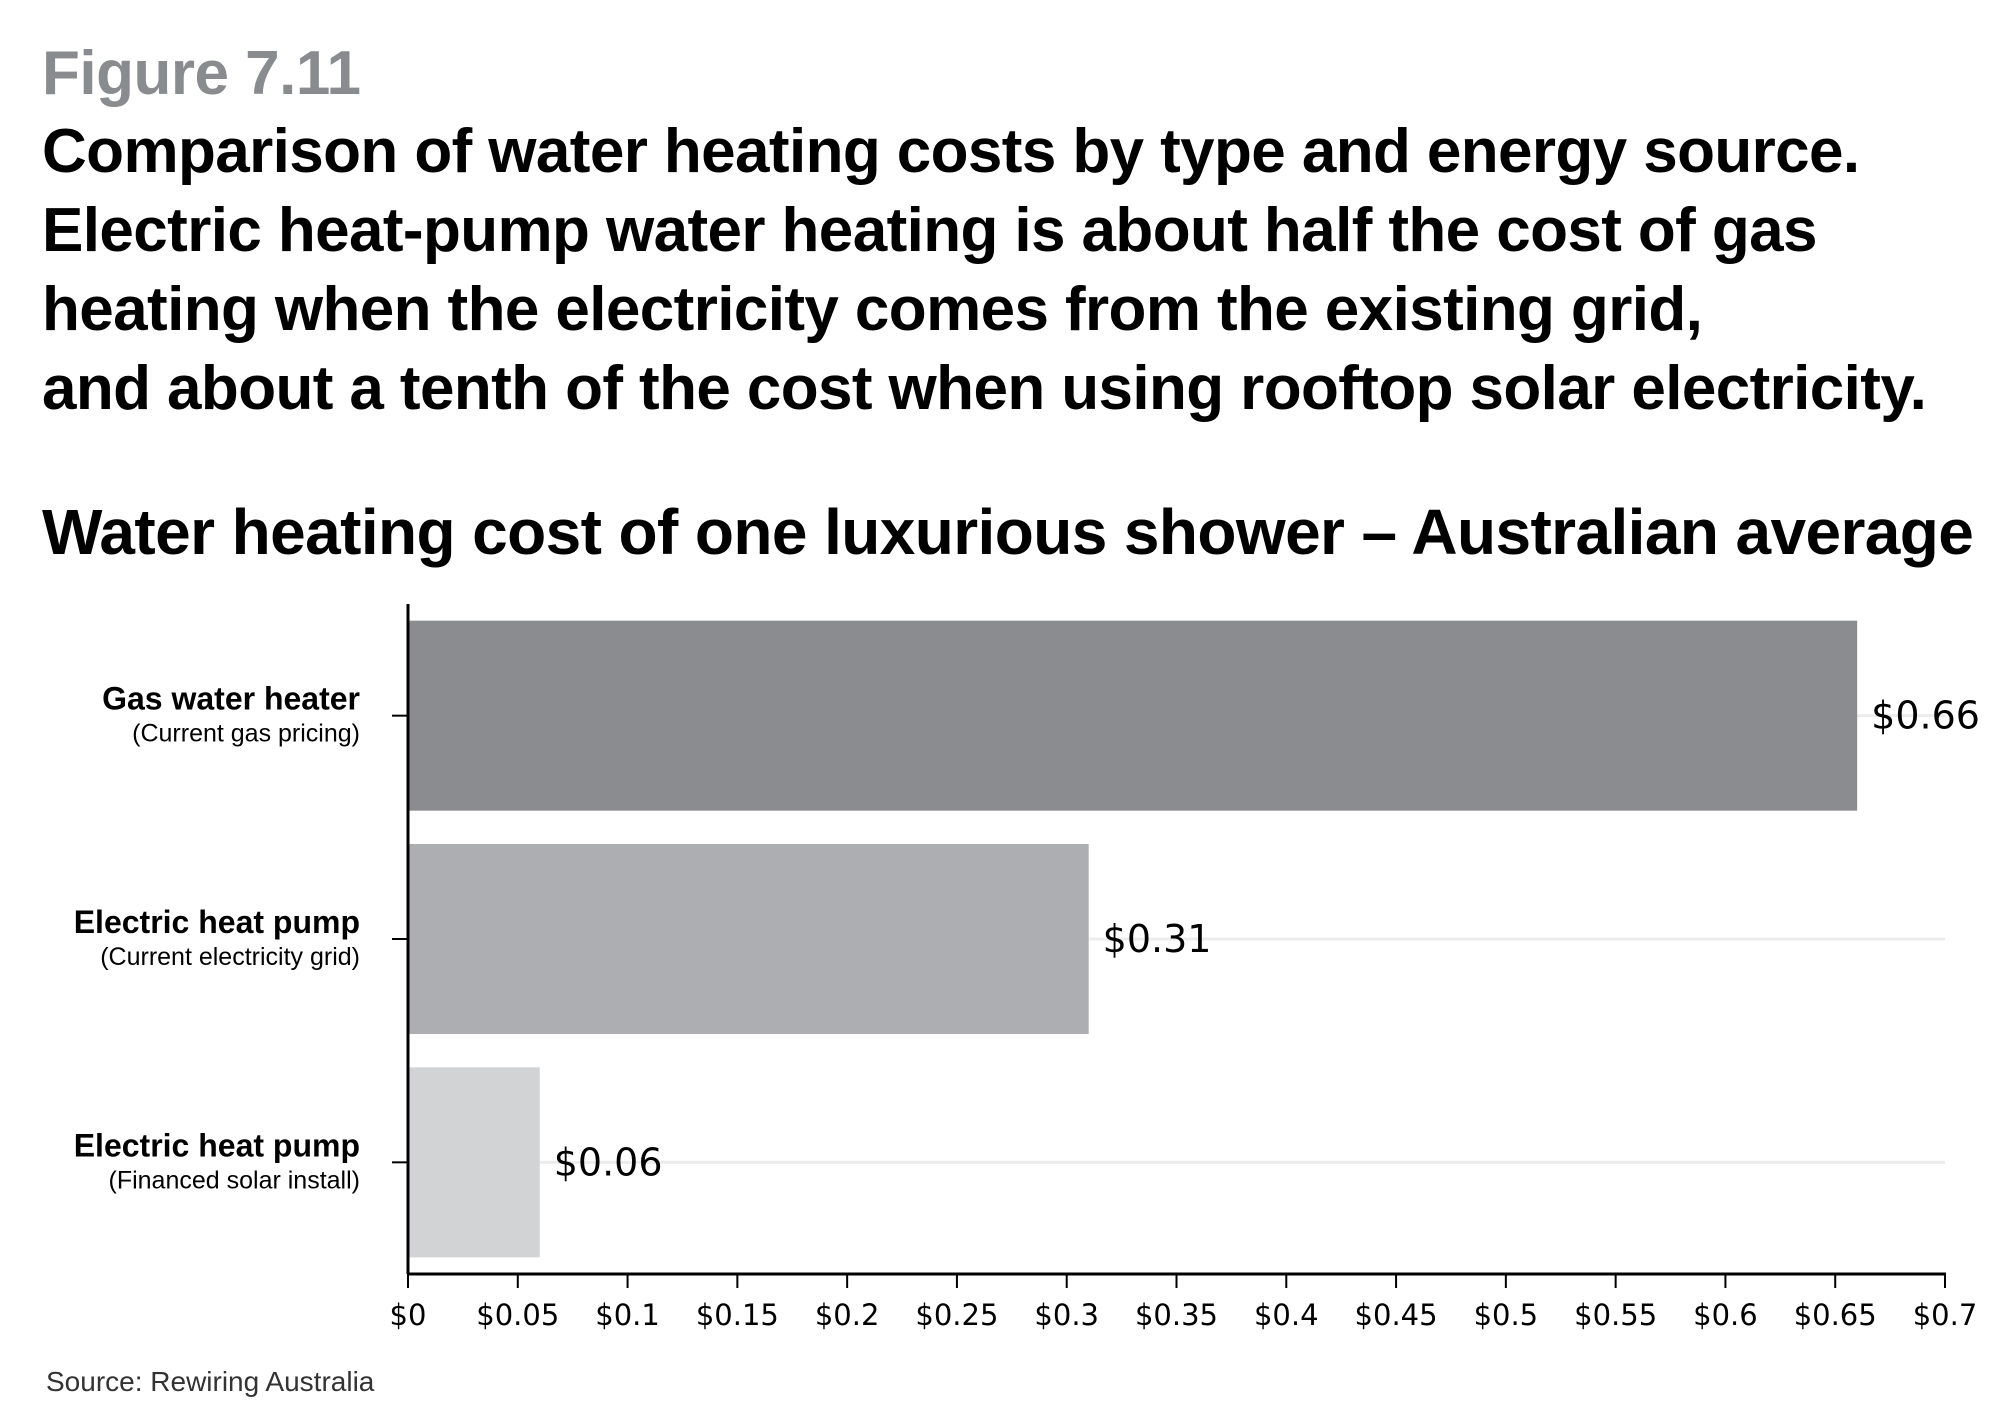 The image size is (2000, 1427). Describe the element at coordinates (1615, 1315) in the screenshot. I see `x-tick-label: $0.55` at that location.